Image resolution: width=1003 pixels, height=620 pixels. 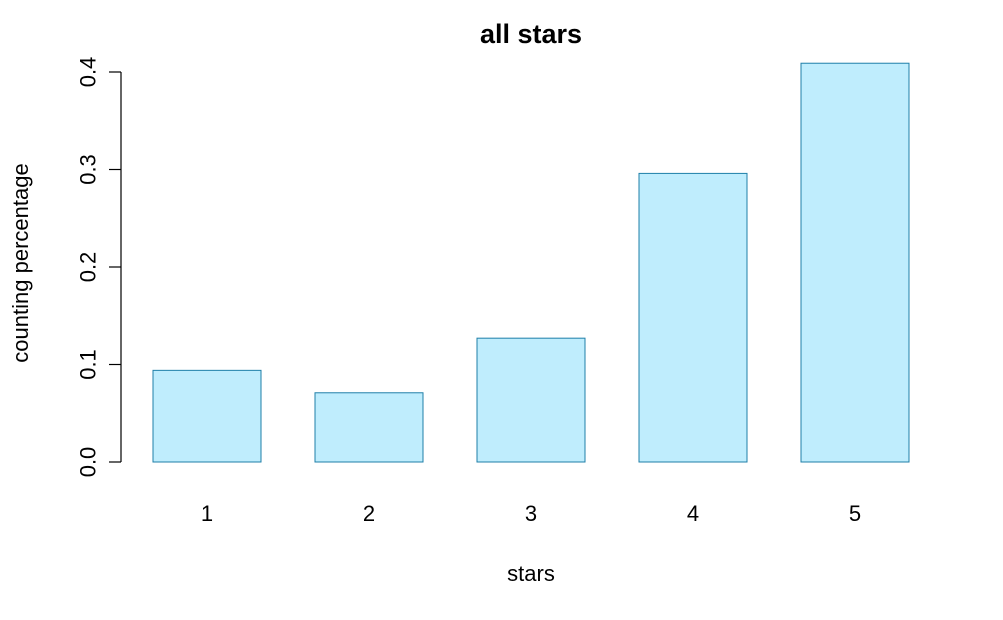 I want to click on y-tick-label: 0.0, so click(x=88, y=462).